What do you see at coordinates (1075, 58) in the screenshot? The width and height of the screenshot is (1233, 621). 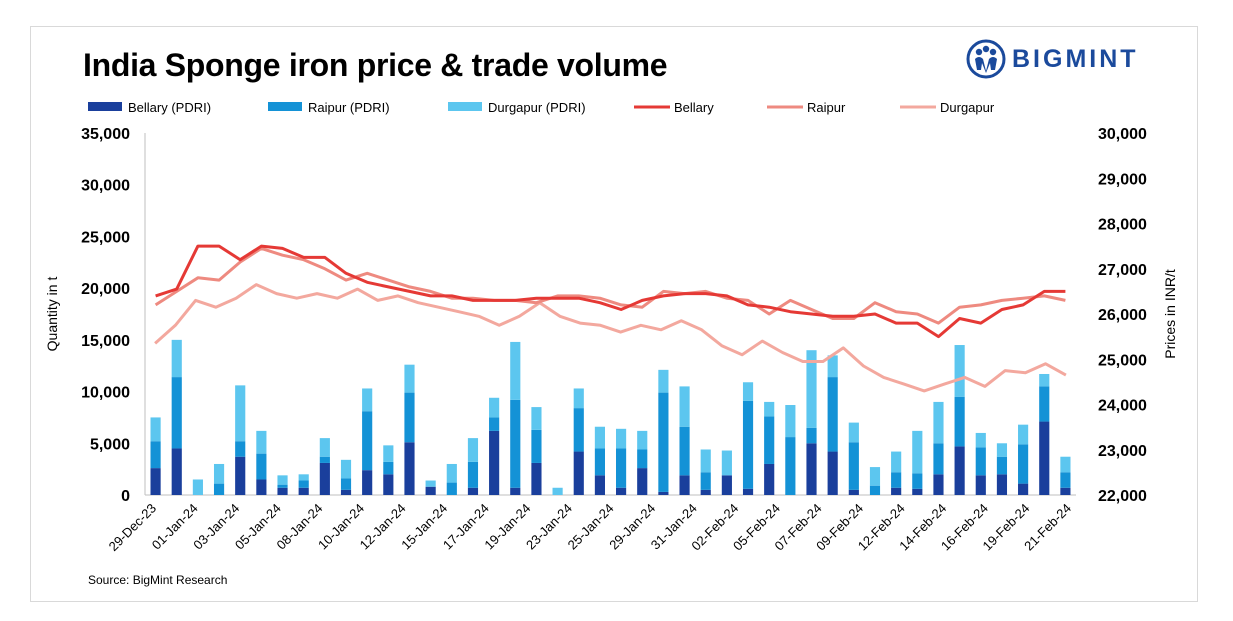 I see `bigmint-logo-text: BIGMINT` at bounding box center [1075, 58].